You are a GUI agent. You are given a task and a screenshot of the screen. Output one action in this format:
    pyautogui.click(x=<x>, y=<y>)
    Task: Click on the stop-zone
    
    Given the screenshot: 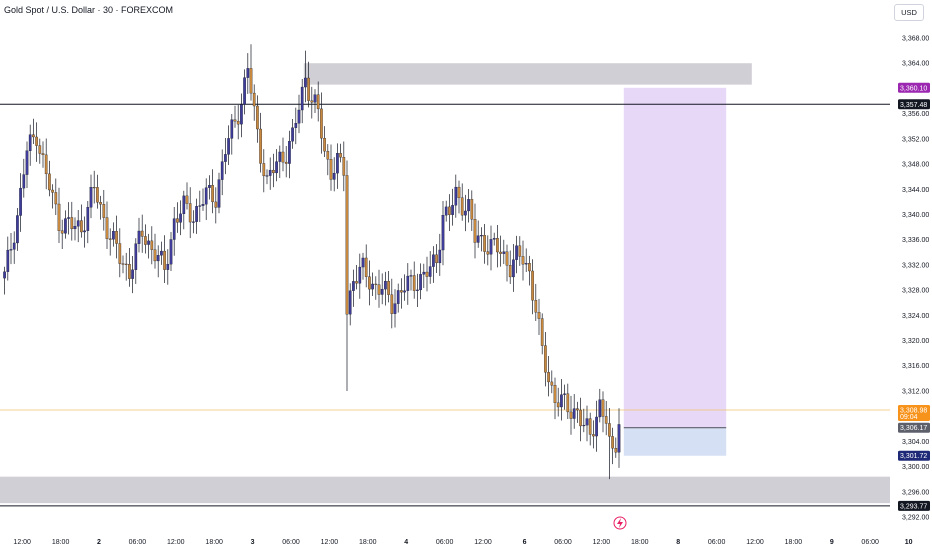 What is the action you would take?
    pyautogui.click(x=675, y=441)
    